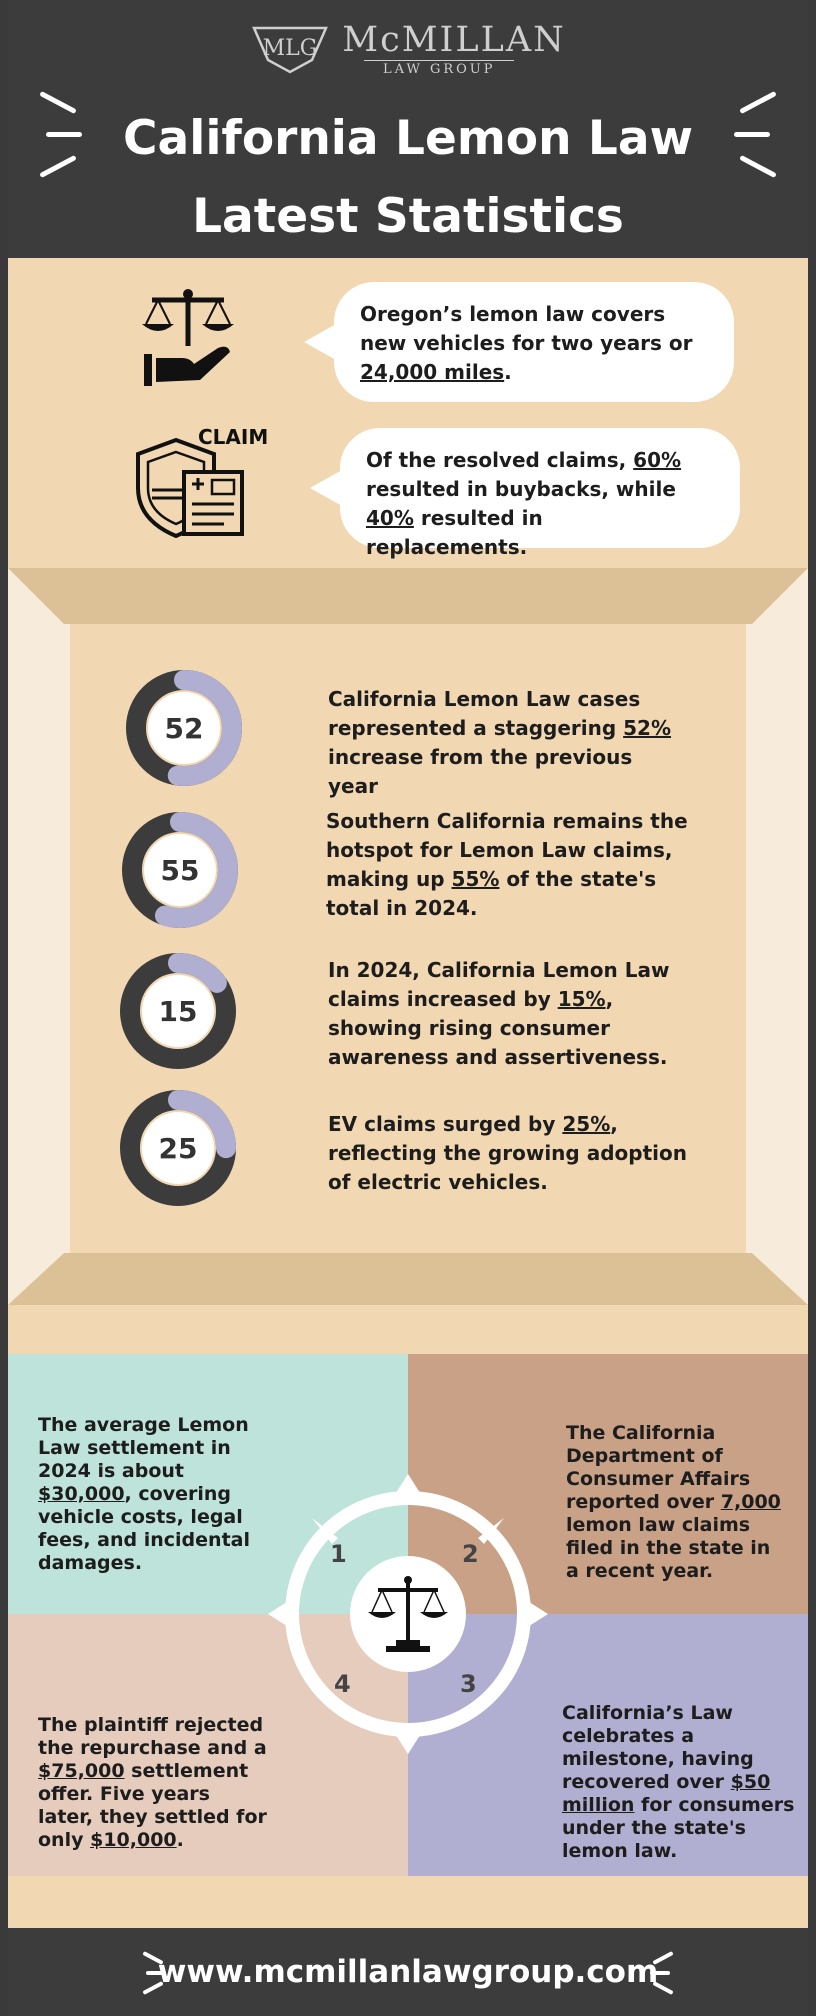 The height and width of the screenshot is (2016, 816). I want to click on donut-label: 15, so click(178, 1011).